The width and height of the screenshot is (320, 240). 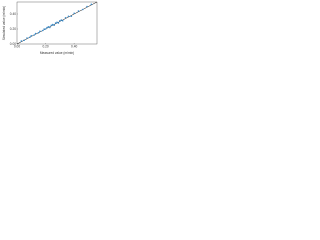 I want to click on y-axis-label: Simulated value (m/min), so click(x=4, y=23).